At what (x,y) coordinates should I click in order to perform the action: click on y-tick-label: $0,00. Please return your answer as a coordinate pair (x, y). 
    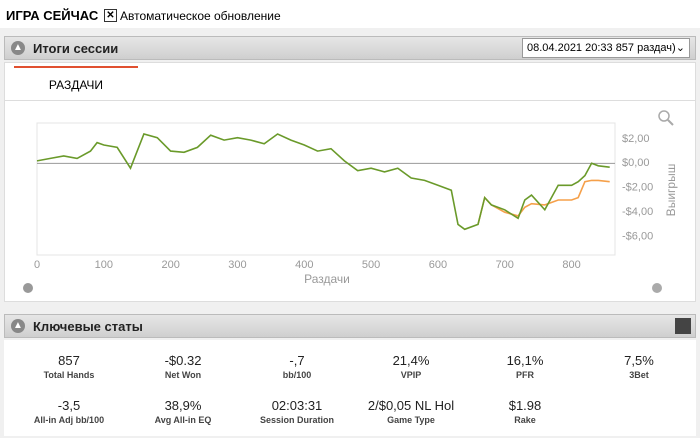
    Looking at the image, I should click on (636, 163).